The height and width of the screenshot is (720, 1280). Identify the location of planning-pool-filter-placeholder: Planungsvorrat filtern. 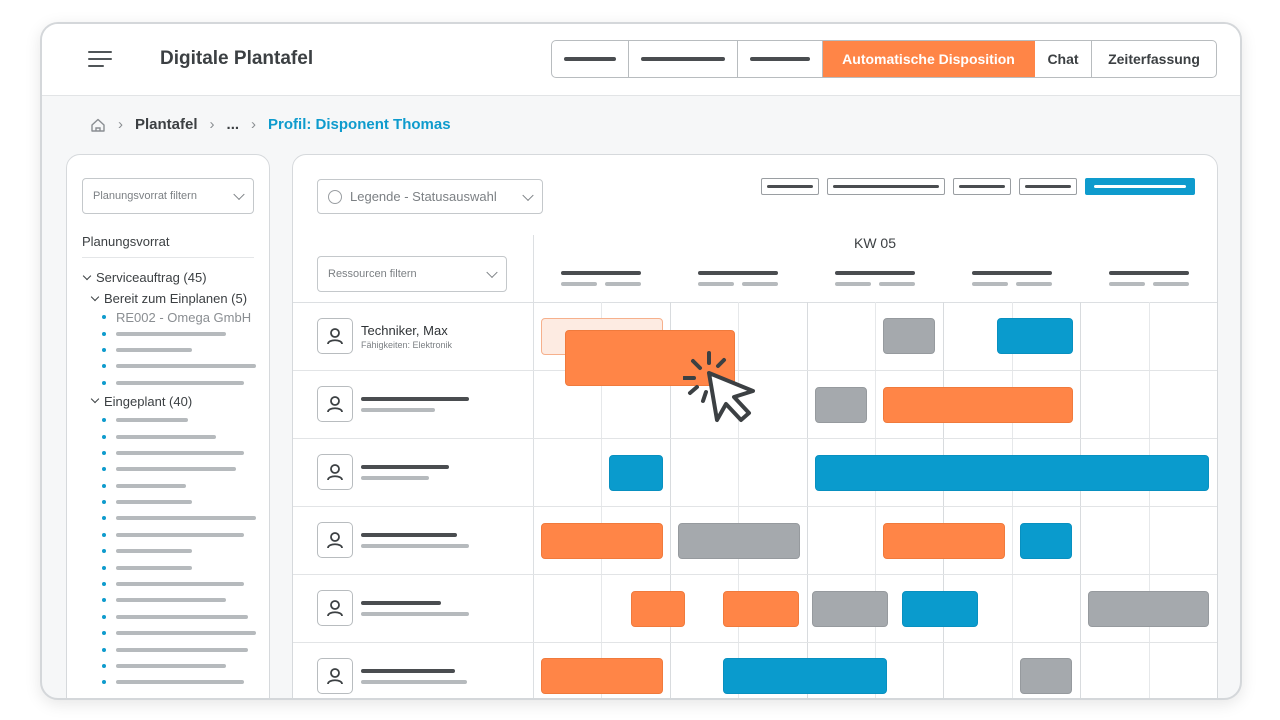
(145, 196).